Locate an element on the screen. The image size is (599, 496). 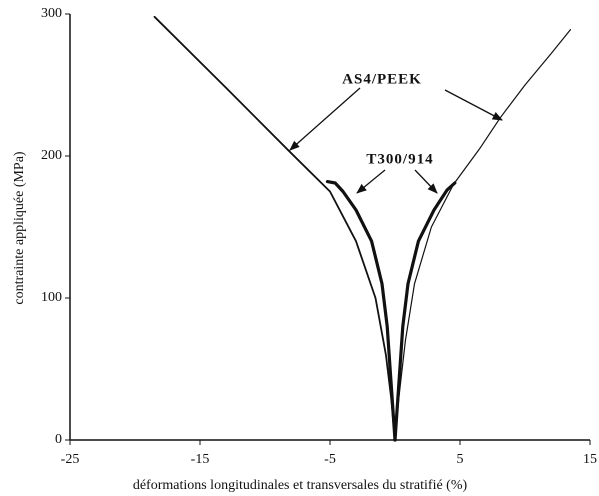
y-tick-label: 200 is located at coordinates (51, 155).